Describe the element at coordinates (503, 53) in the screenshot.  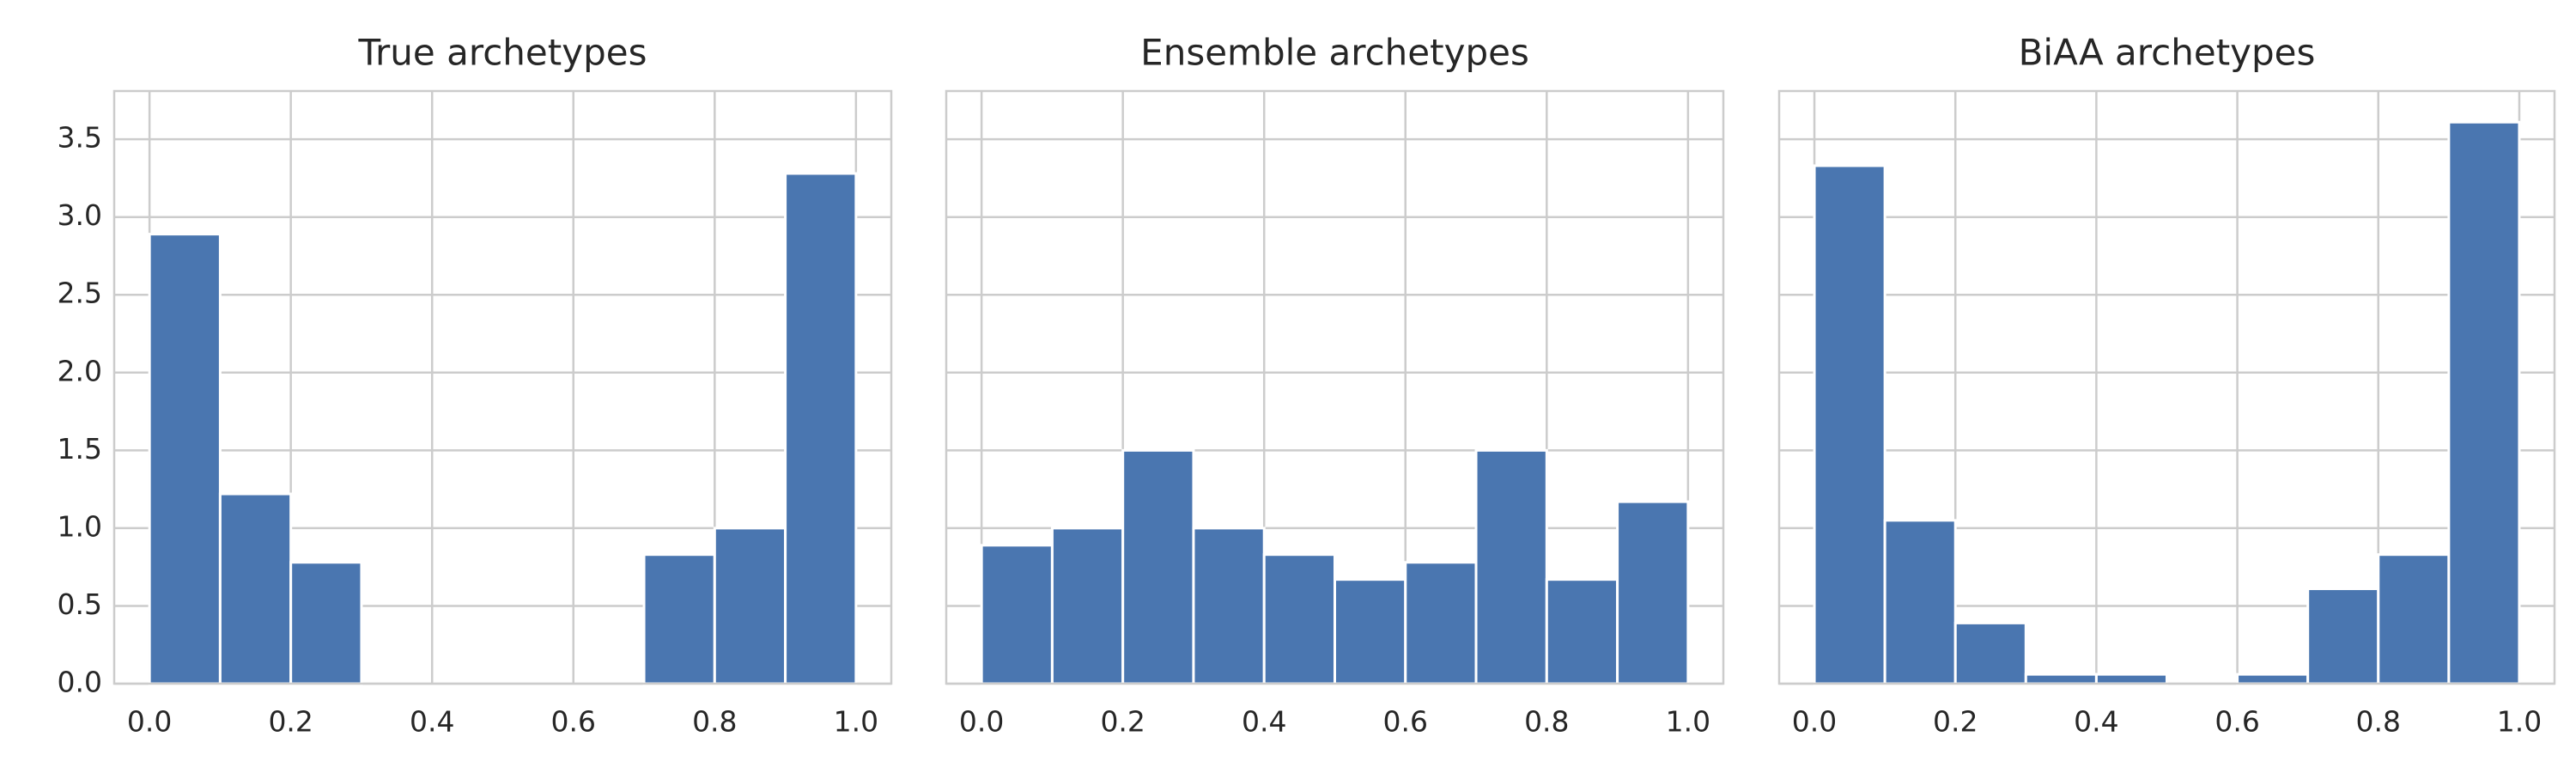
I see `chart-title: True archetypes` at that location.